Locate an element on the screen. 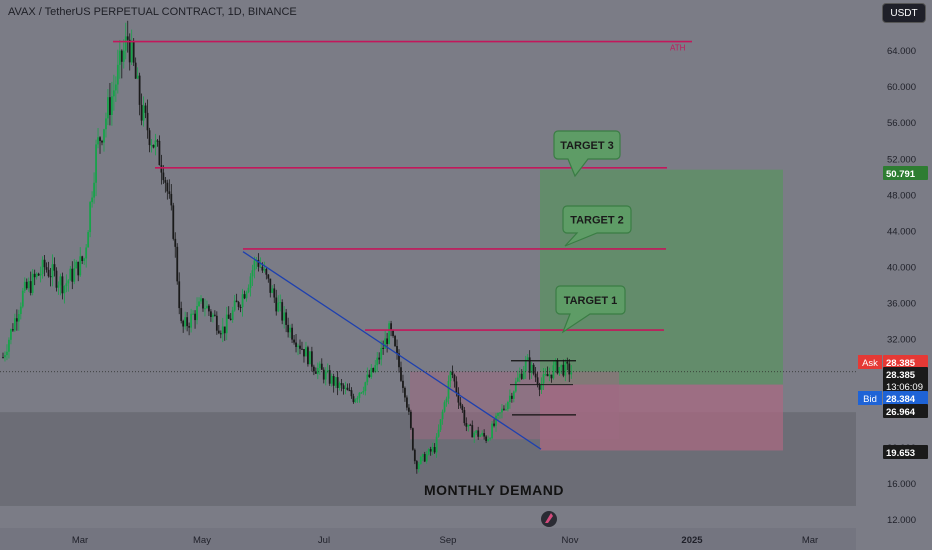 The image size is (932, 550). price-tag: 50.791 is located at coordinates (905, 173).